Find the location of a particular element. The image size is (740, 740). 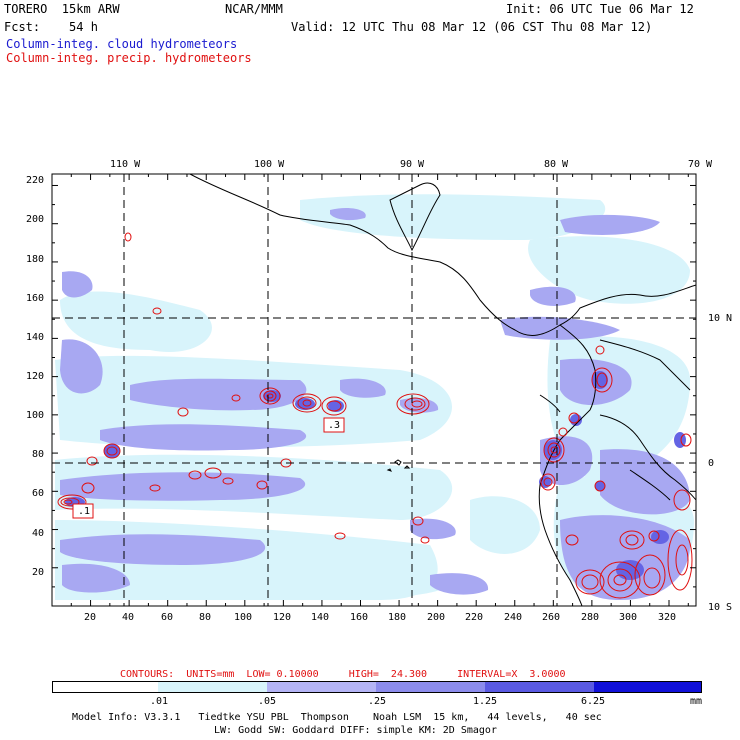

model-name: TORERO 15km ARW is located at coordinates (62, 9).